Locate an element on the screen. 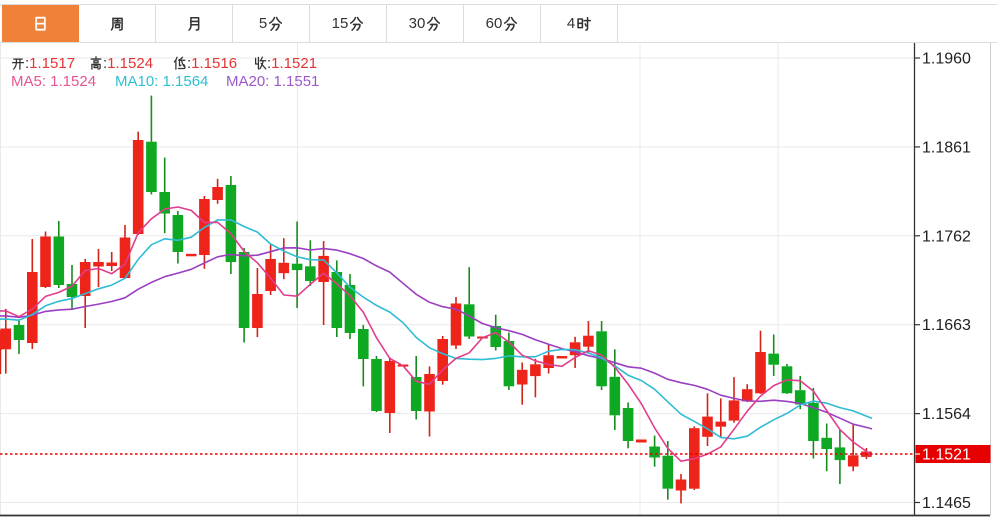  svg-text: 1.1465 is located at coordinates (946, 503).